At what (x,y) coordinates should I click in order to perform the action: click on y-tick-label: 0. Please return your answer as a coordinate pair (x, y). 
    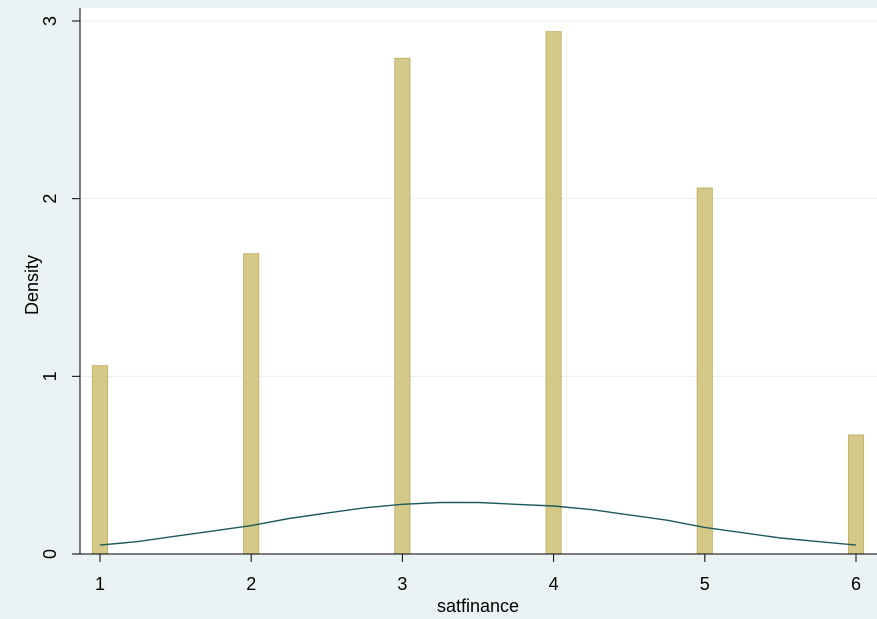
    Looking at the image, I should click on (50, 554).